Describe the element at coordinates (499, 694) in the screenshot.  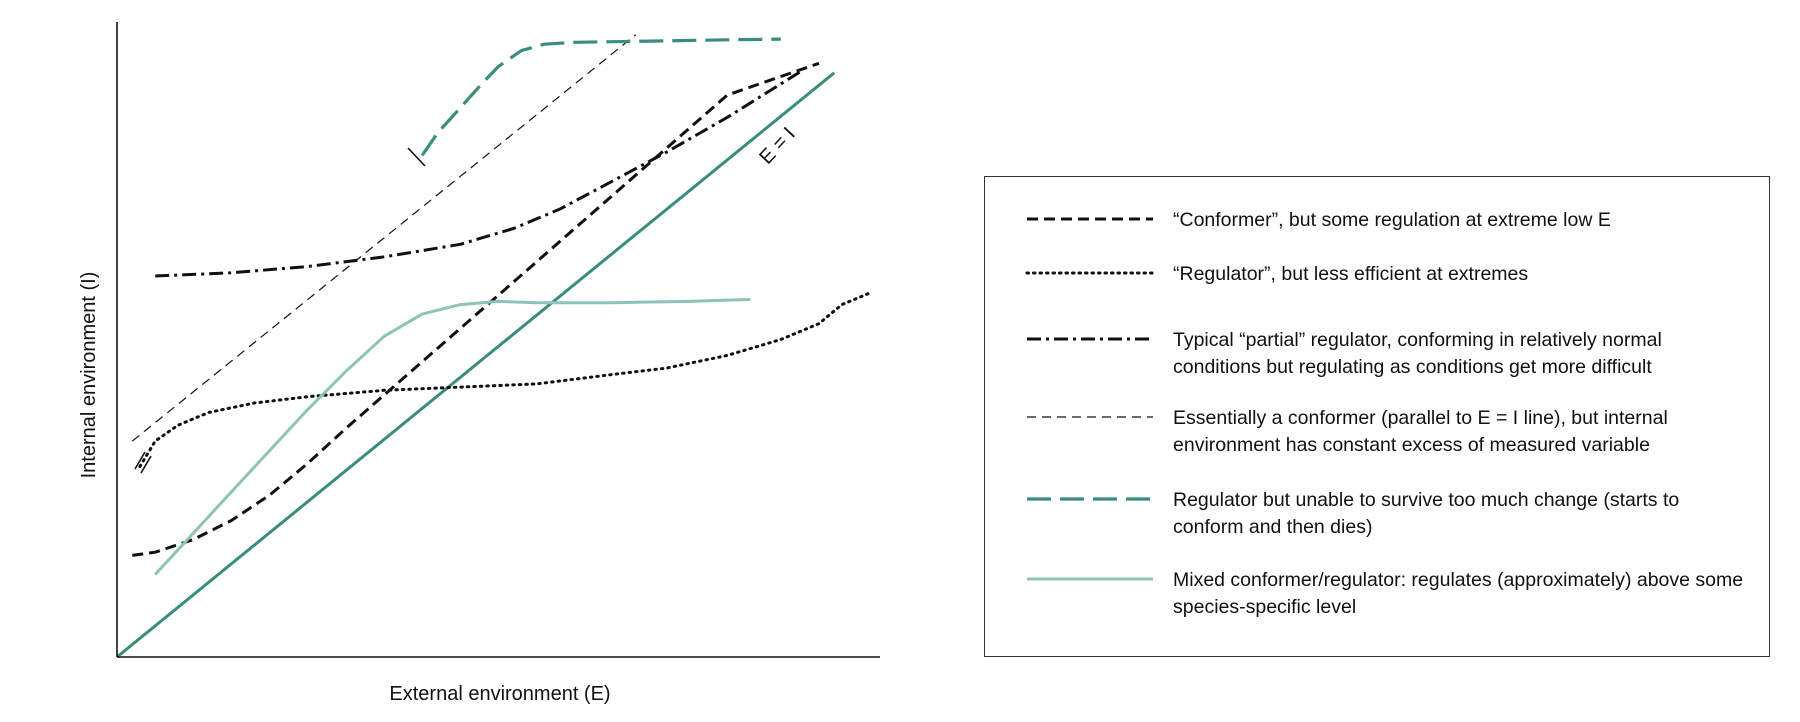
I see `x-axis-title: External environment (E)` at that location.